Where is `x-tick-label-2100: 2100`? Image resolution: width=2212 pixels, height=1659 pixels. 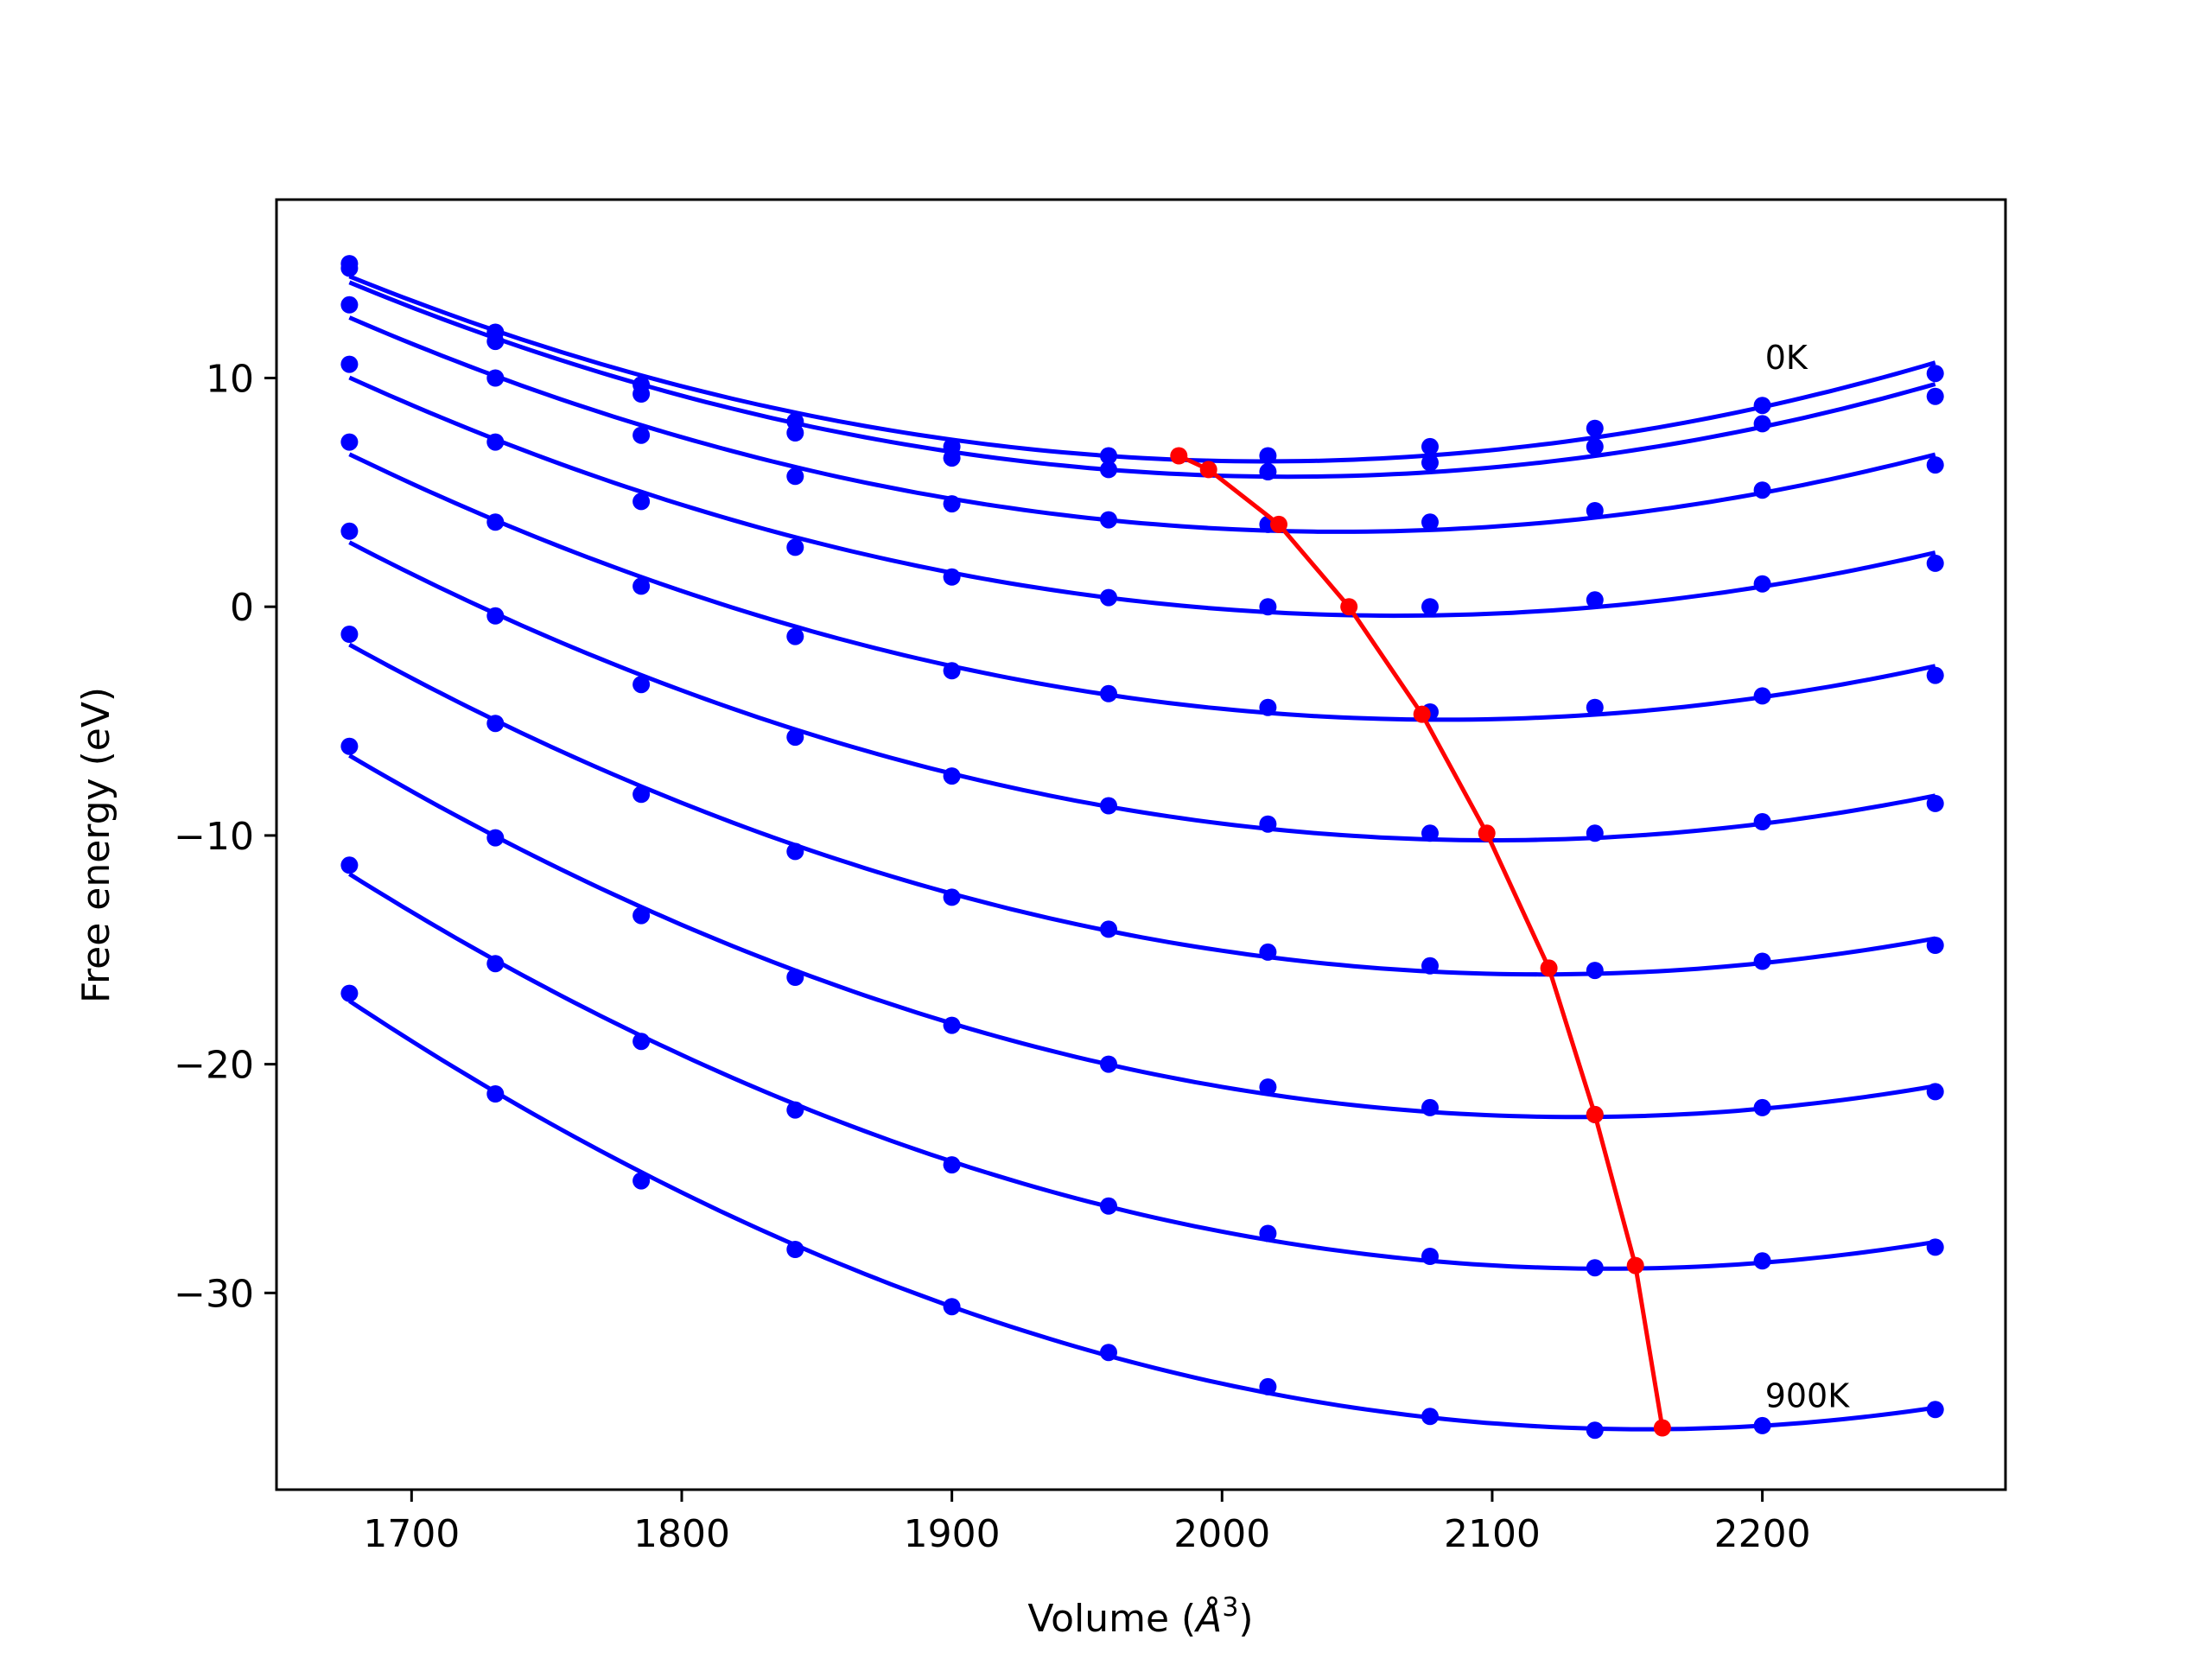
x-tick-label-2100: 2100 is located at coordinates (1492, 1534).